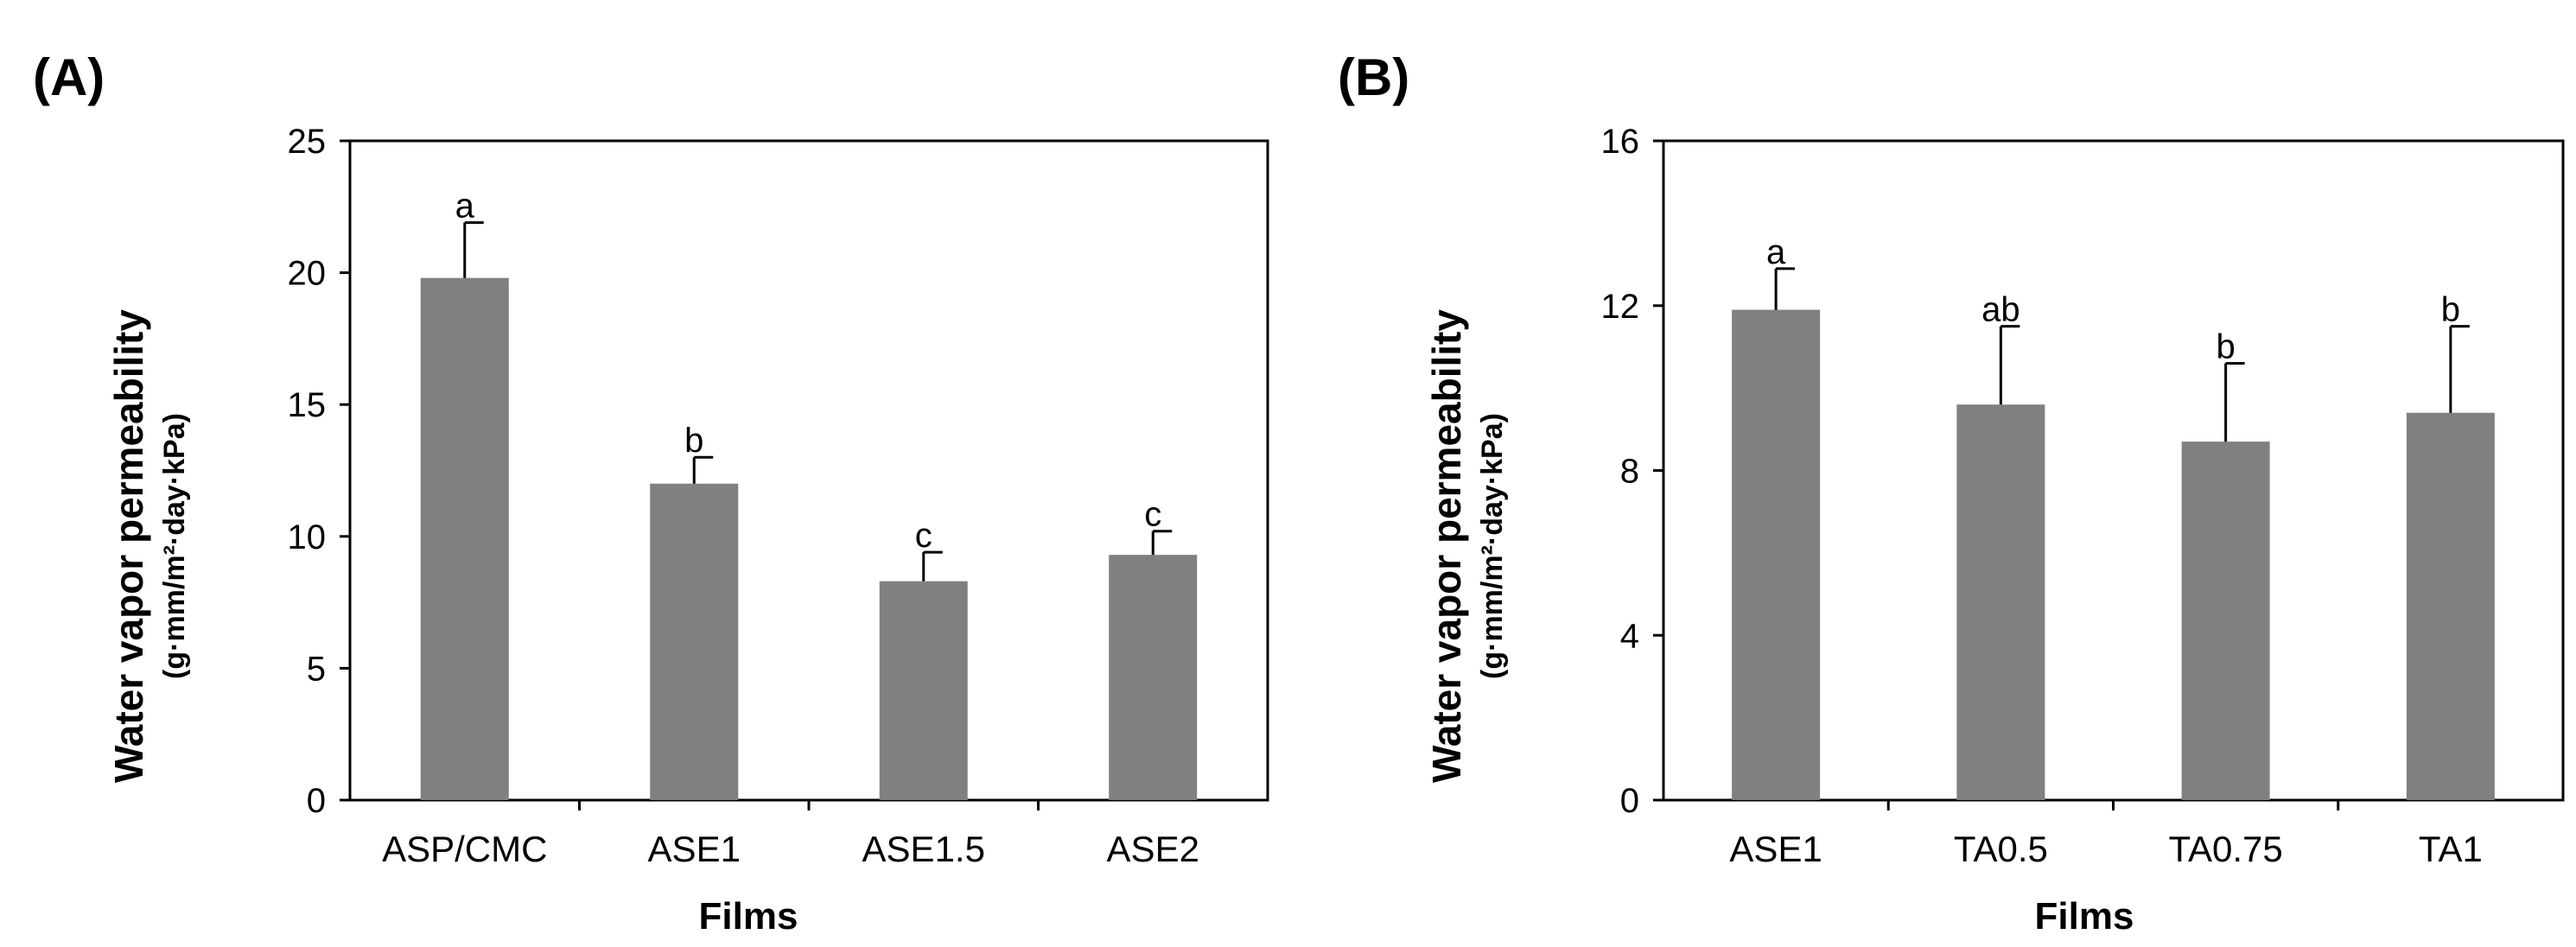 The height and width of the screenshot is (947, 2576). I want to click on panel-a-category-label: ASP/CMC, so click(465, 849).